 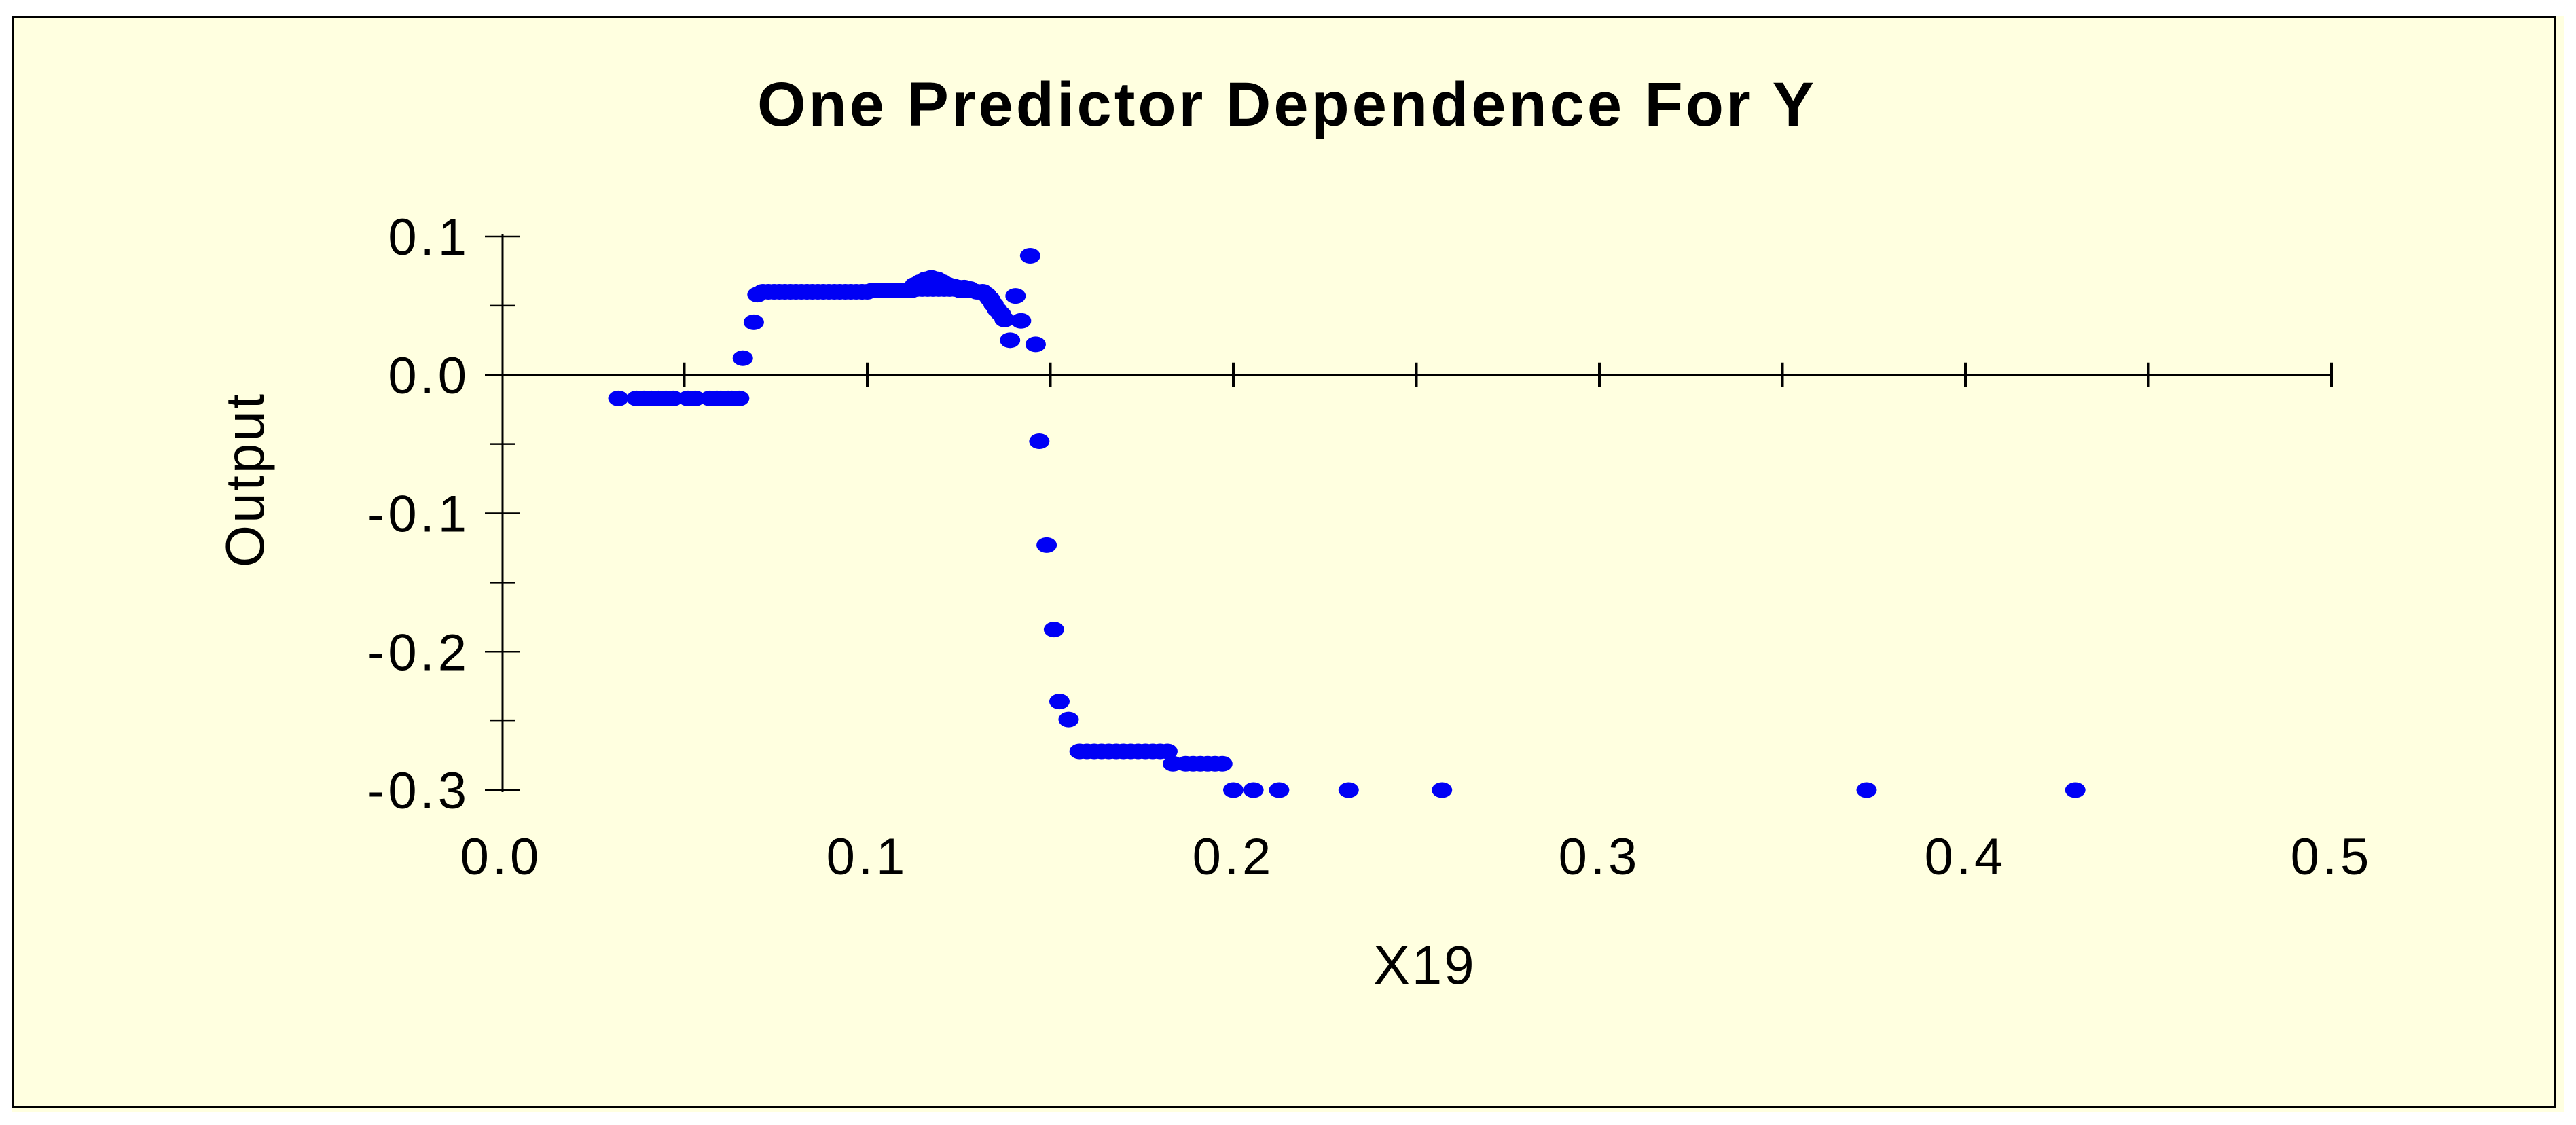 I want to click on x-tick-label: 0.4, so click(x=1966, y=857).